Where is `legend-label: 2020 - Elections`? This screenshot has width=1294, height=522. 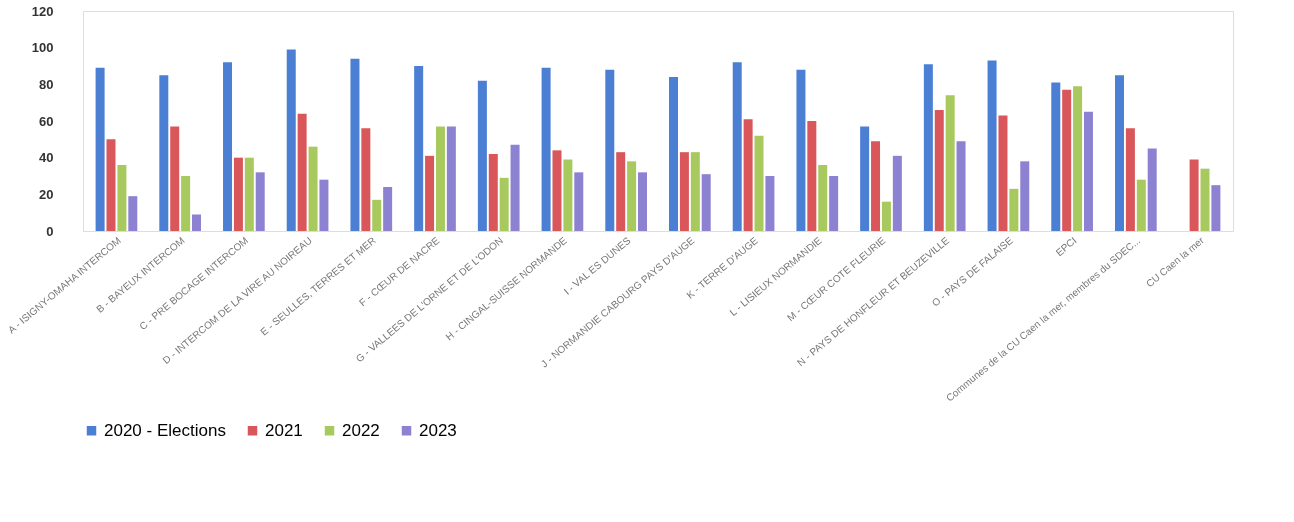
legend-label: 2020 - Elections is located at coordinates (165, 430).